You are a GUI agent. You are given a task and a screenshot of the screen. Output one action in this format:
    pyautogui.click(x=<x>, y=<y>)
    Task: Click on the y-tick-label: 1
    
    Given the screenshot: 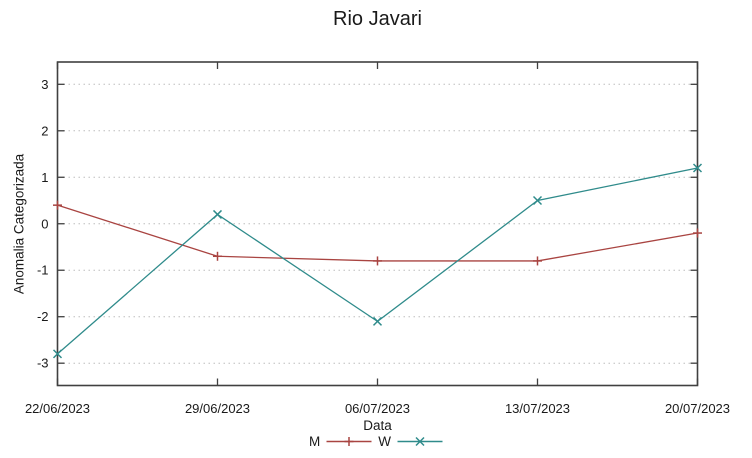 What is the action you would take?
    pyautogui.click(x=44, y=177)
    